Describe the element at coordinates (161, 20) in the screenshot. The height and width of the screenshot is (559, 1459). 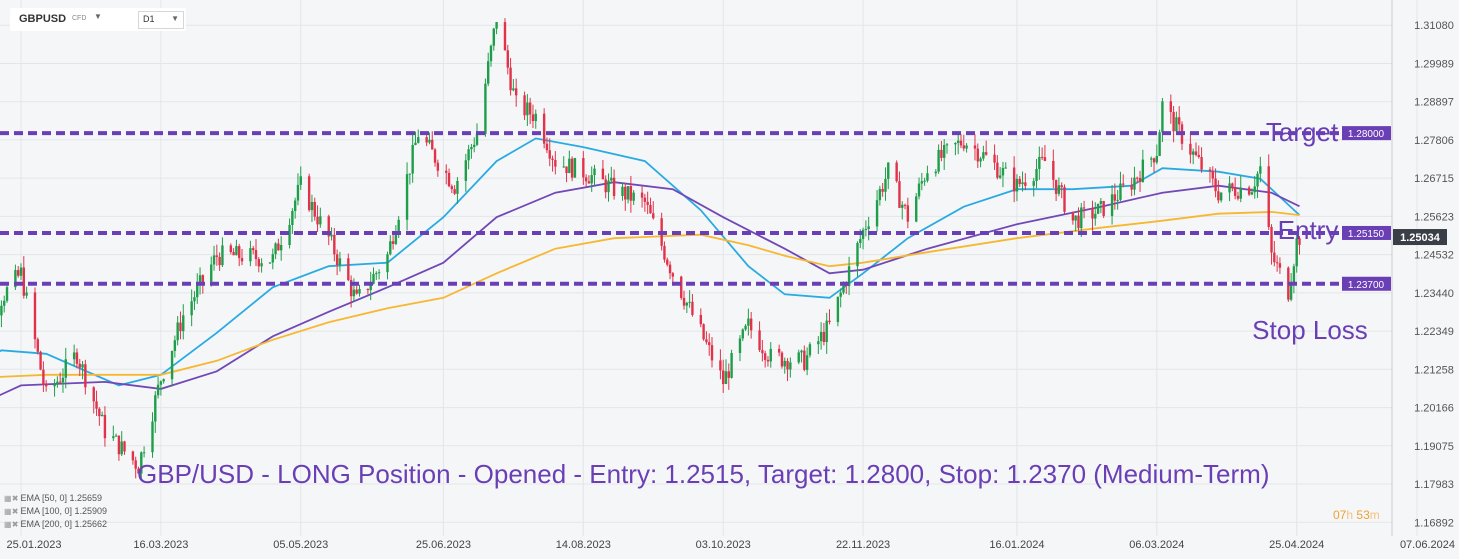
I see `timeframe-select: D1 ▼` at that location.